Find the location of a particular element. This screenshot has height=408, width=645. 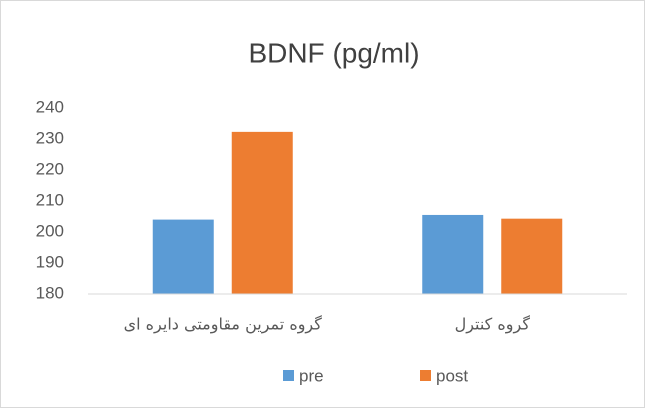

x-tick-label: گروه تمرین مقاومتی دایره ای is located at coordinates (223, 325).